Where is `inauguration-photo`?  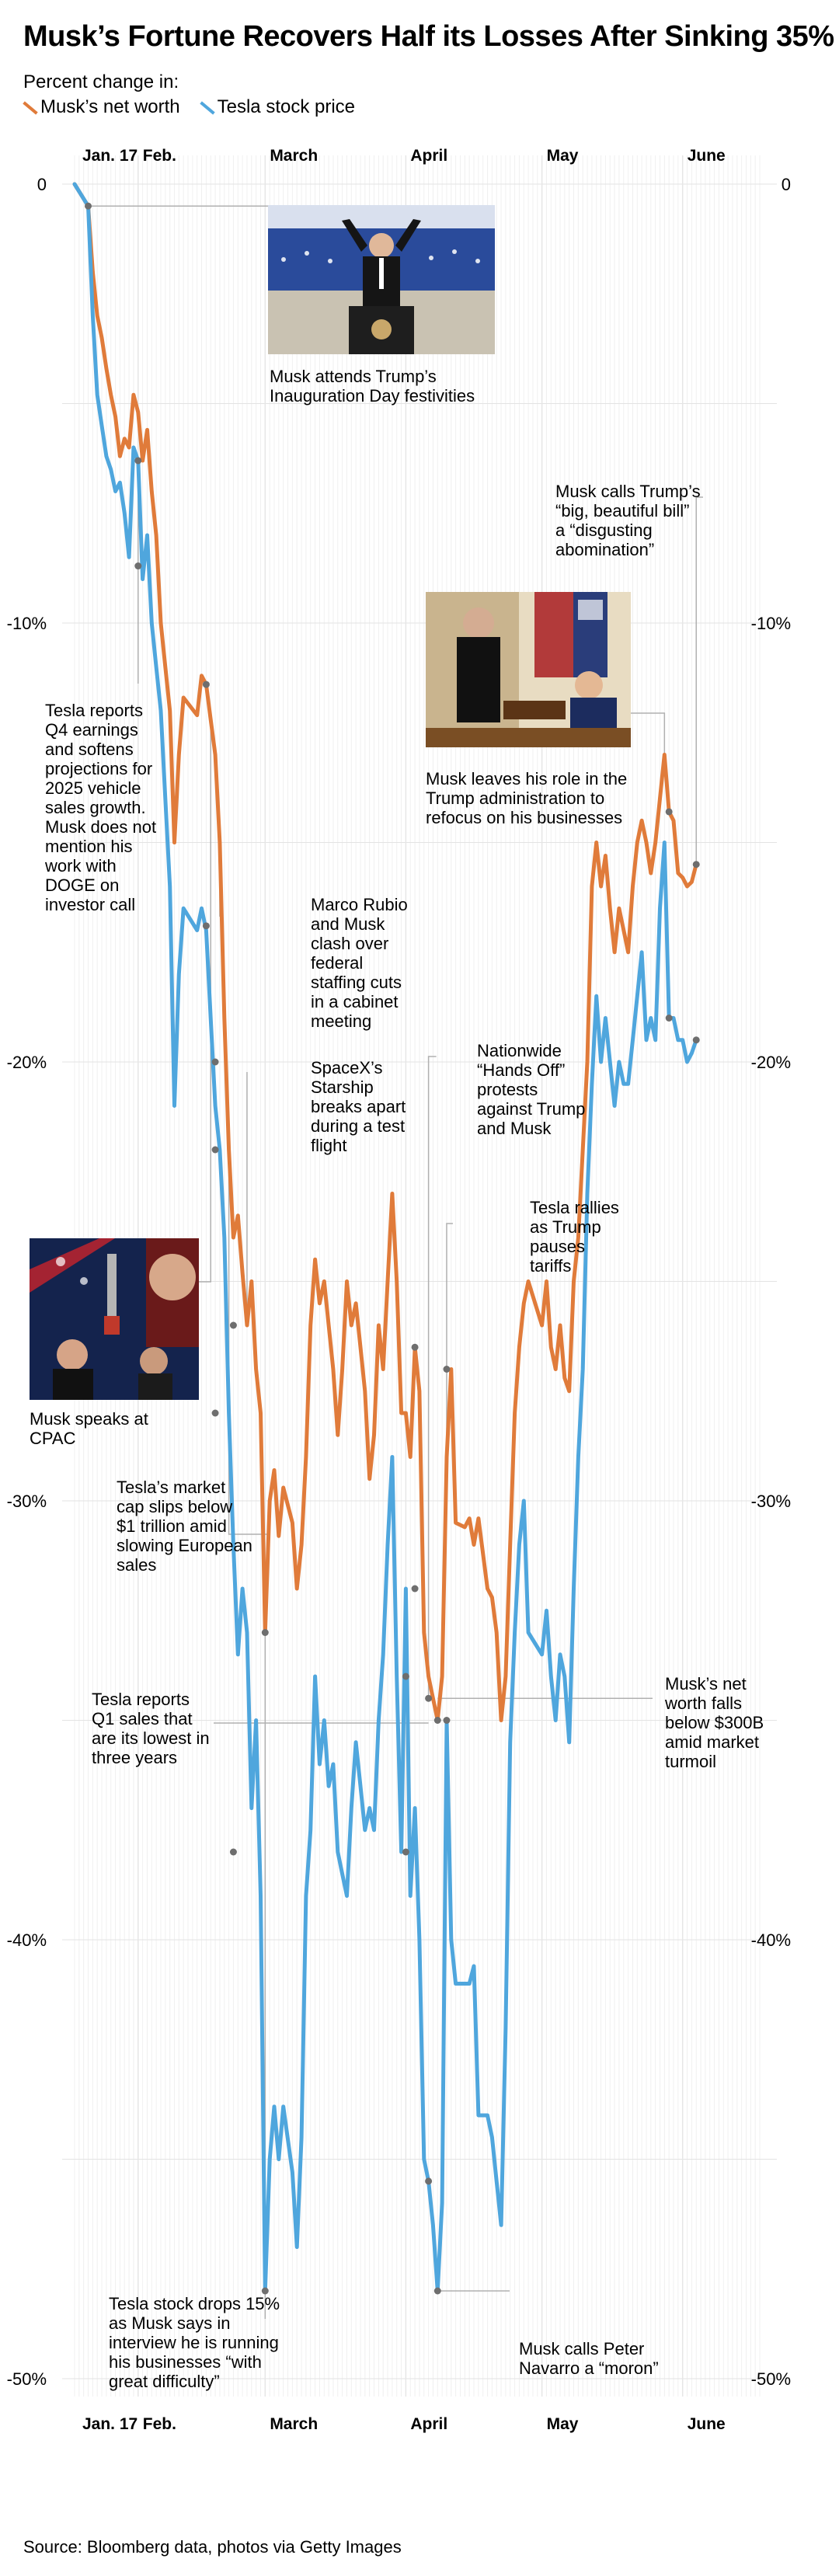
inauguration-photo is located at coordinates (382, 279).